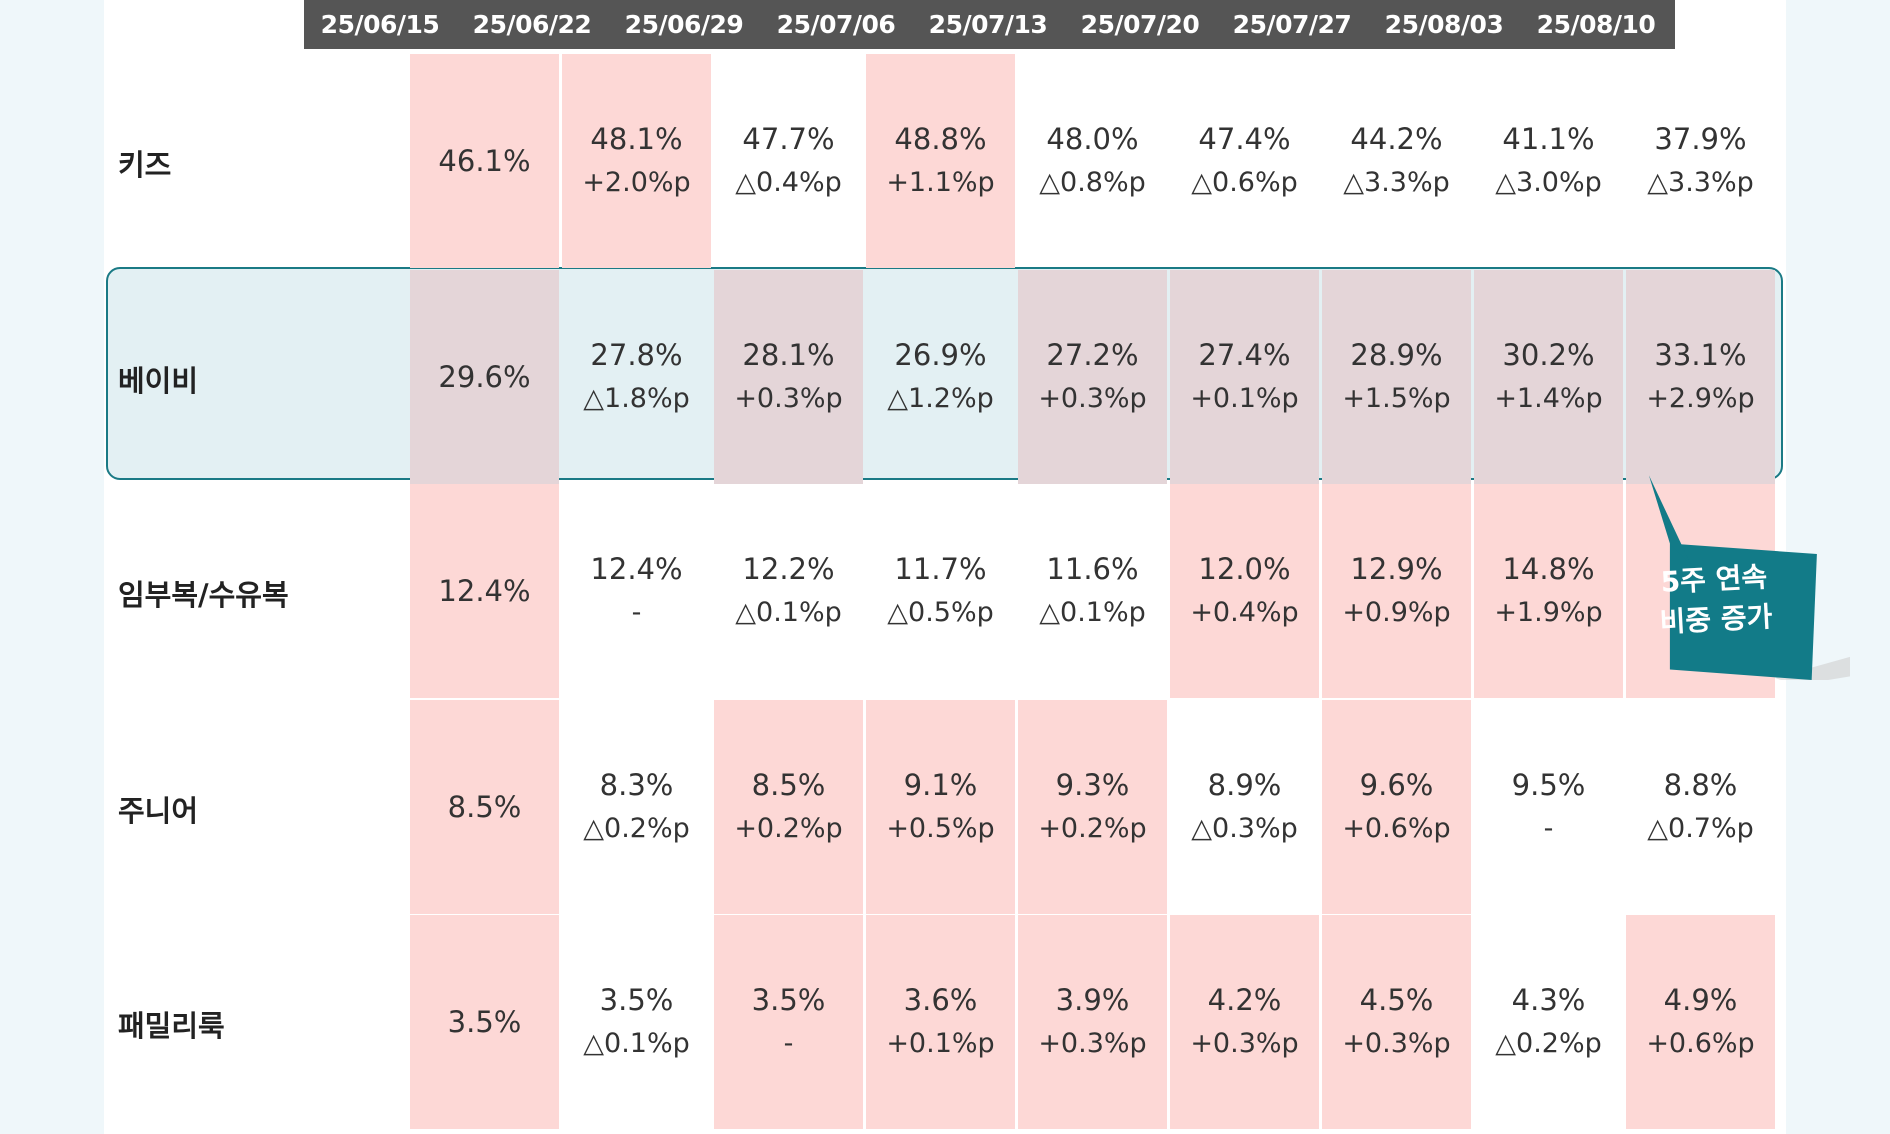  What do you see at coordinates (940, 569) in the screenshot?
I see `share-value: 11.7%` at bounding box center [940, 569].